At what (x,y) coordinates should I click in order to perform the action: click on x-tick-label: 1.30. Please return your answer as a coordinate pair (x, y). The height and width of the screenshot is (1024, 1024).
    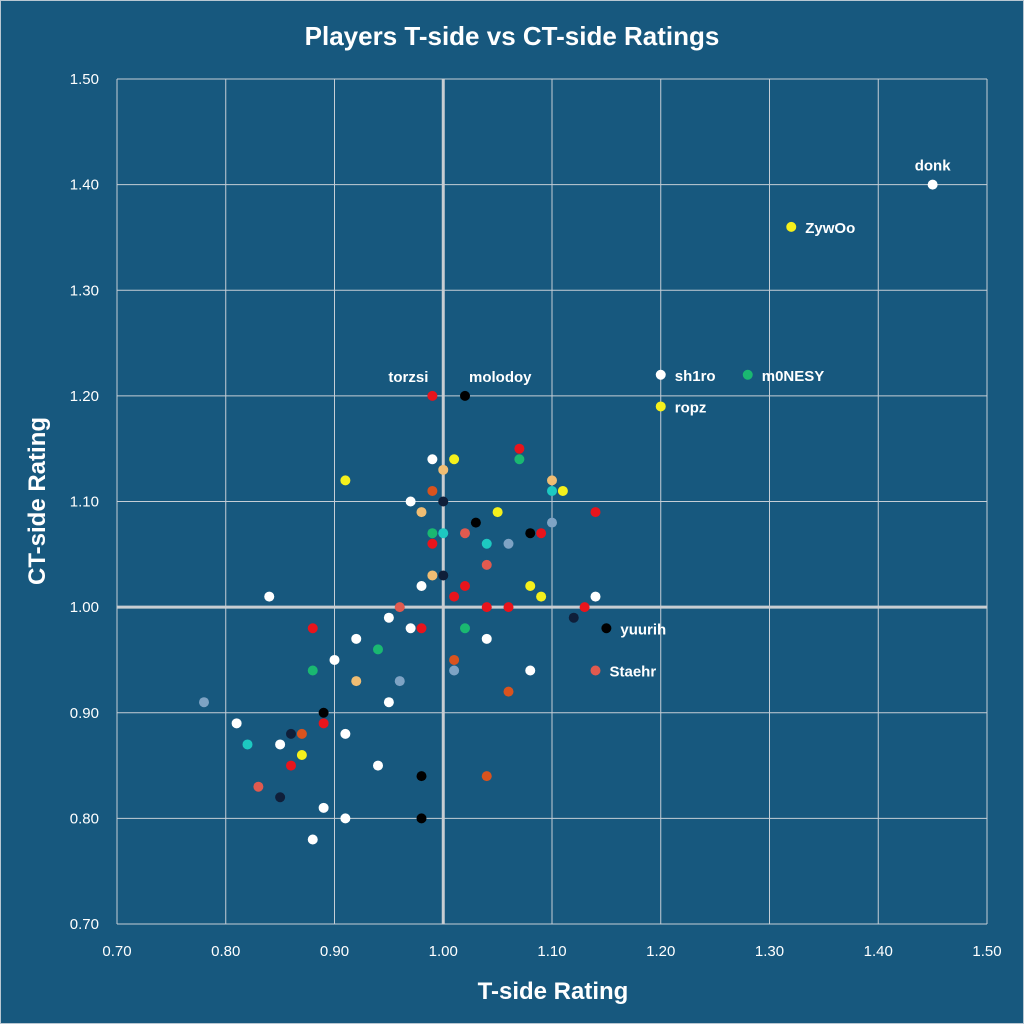
    Looking at the image, I should click on (769, 951).